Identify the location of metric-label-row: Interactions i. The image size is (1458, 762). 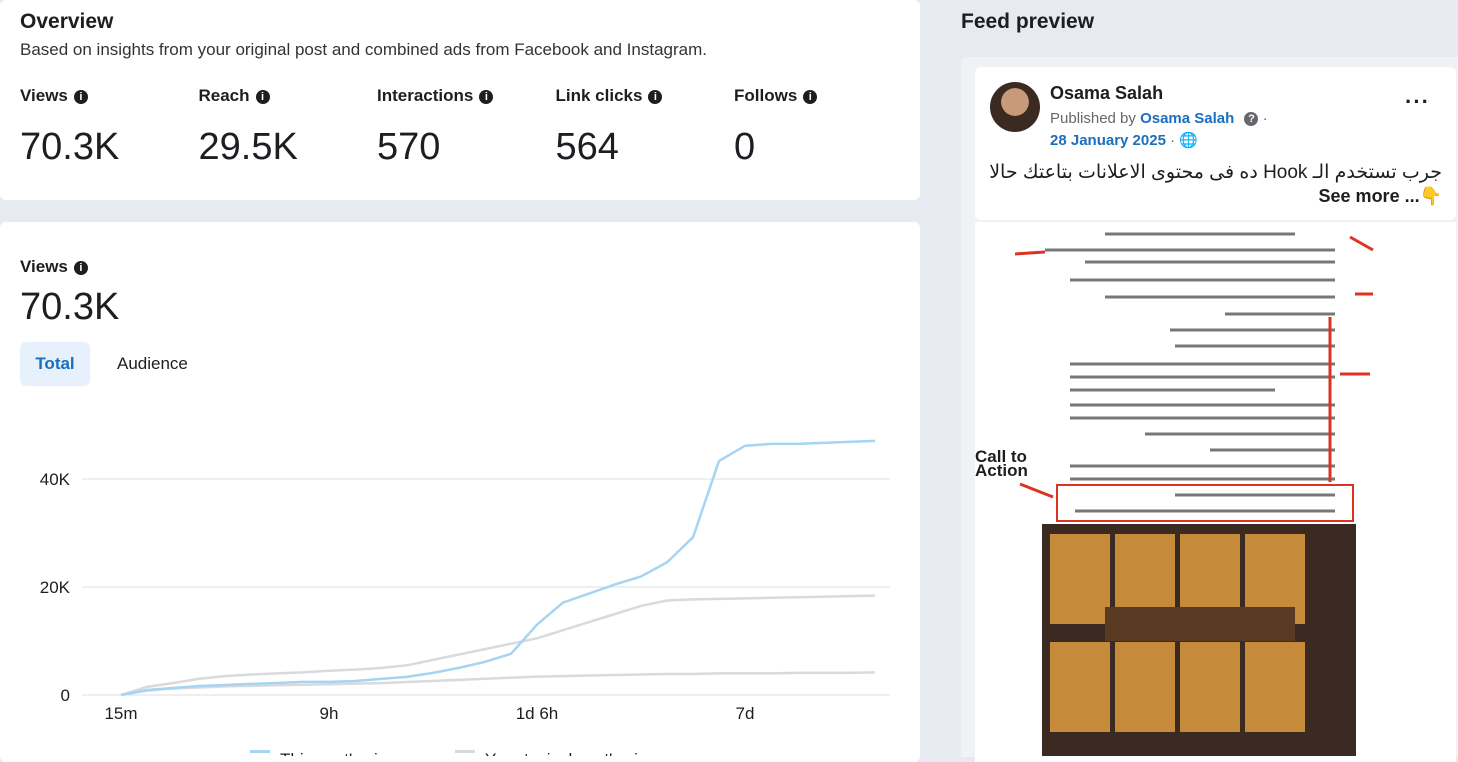
(435, 96).